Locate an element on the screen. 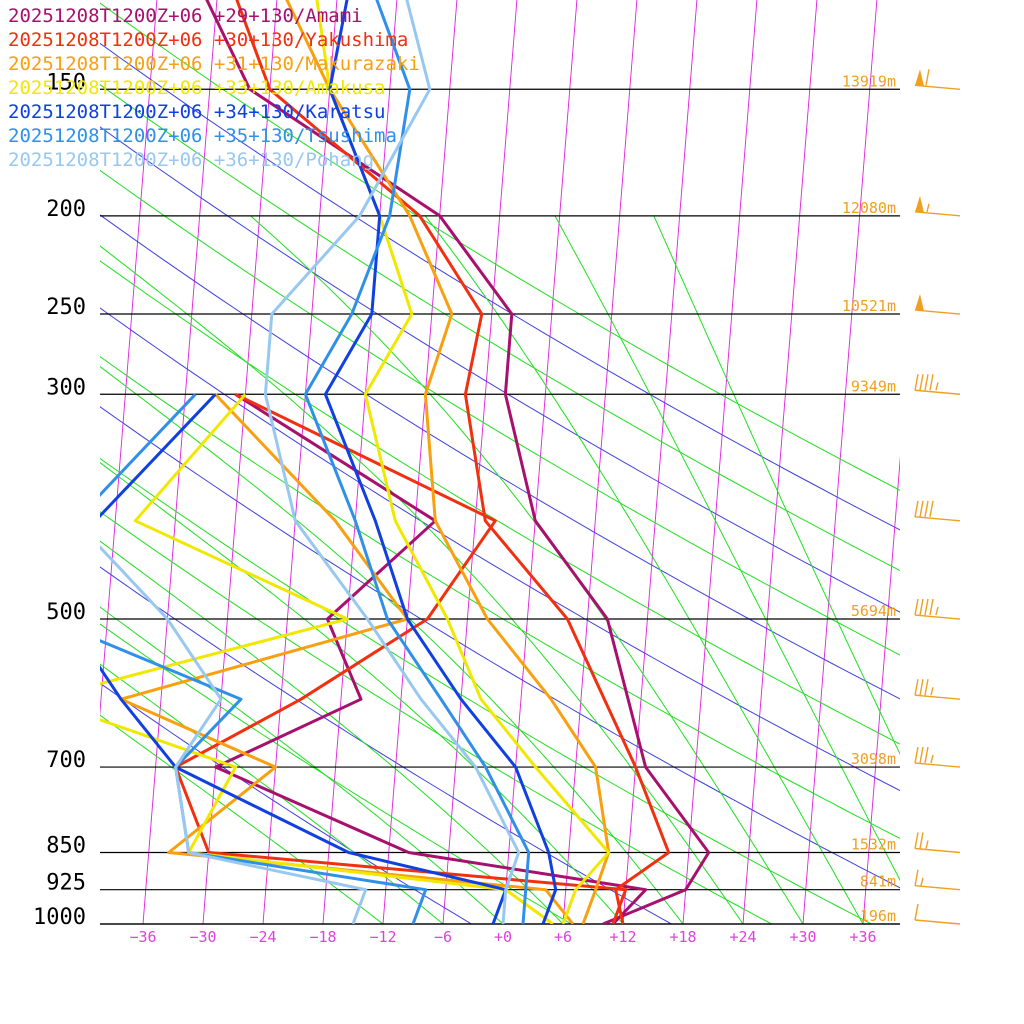 The image size is (1024, 1024). x-tick-label: +24 is located at coordinates (742, 937).